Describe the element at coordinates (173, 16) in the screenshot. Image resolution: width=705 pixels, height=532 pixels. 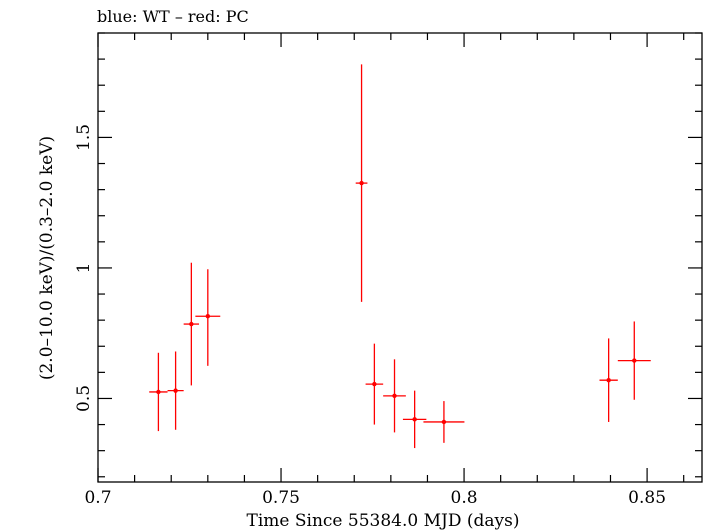
I see `chart-title: blue: WT – red: PC` at that location.